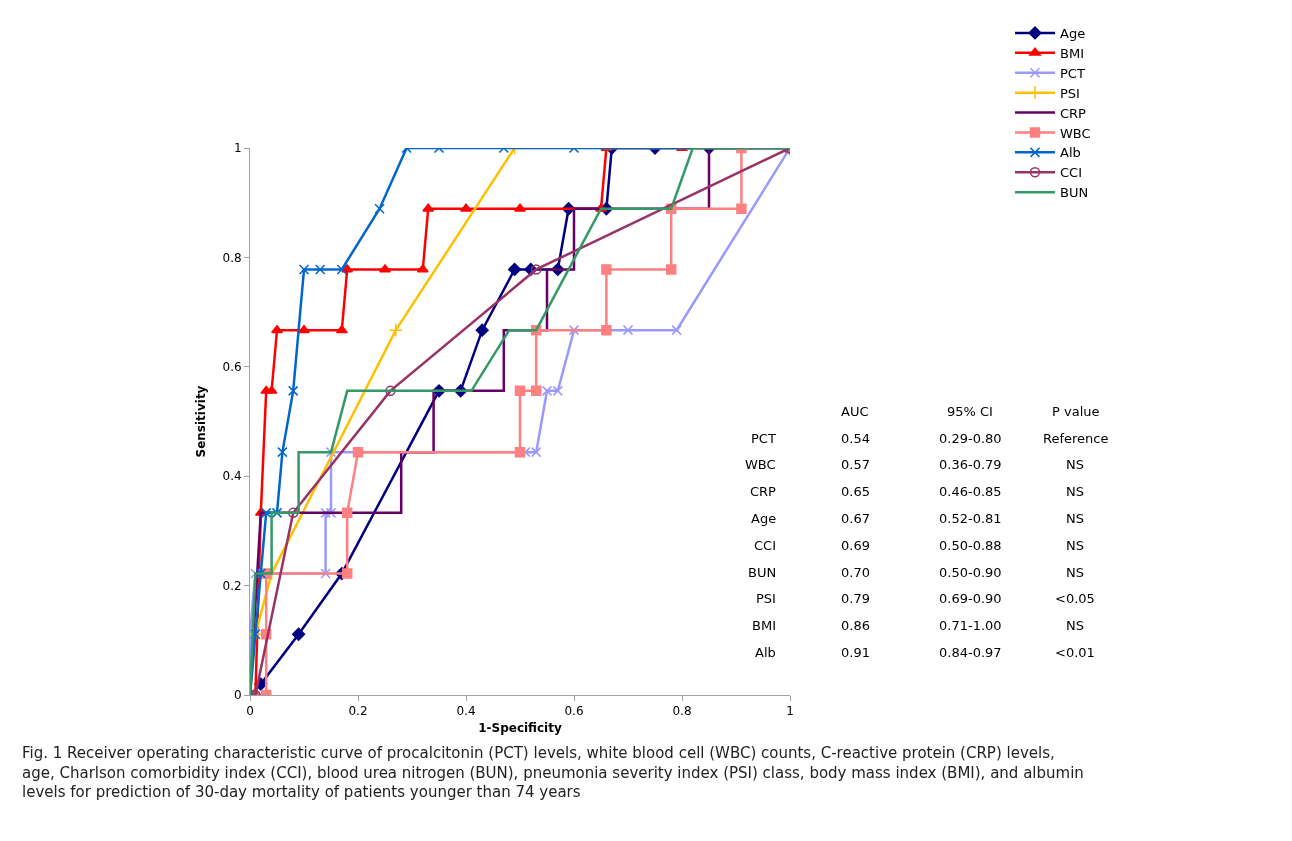 The image size is (1292, 841). Describe the element at coordinates (1076, 411) in the screenshot. I see `text: P value` at that location.